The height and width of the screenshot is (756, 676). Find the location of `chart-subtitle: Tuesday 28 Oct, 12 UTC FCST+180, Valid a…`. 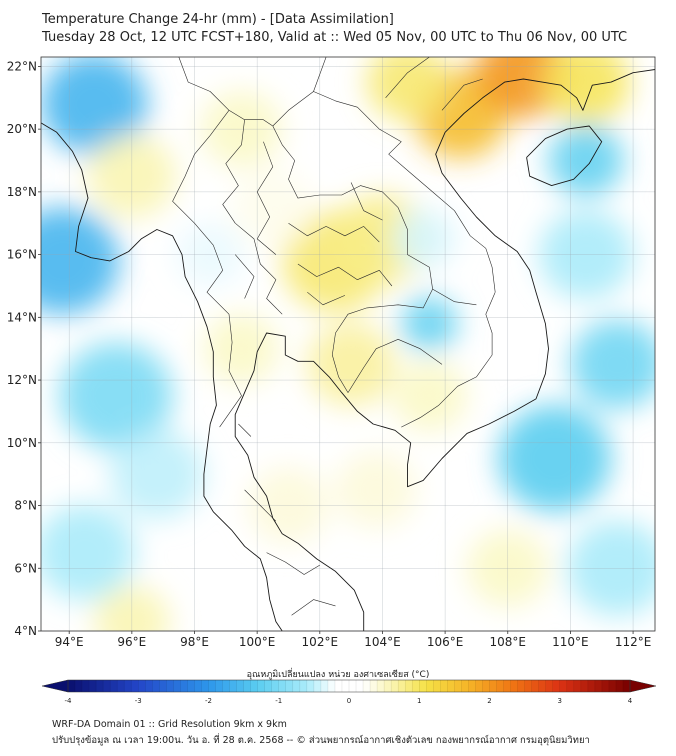

chart-subtitle: Tuesday 28 Oct, 12 UTC FCST+180, Valid a… is located at coordinates (335, 37).